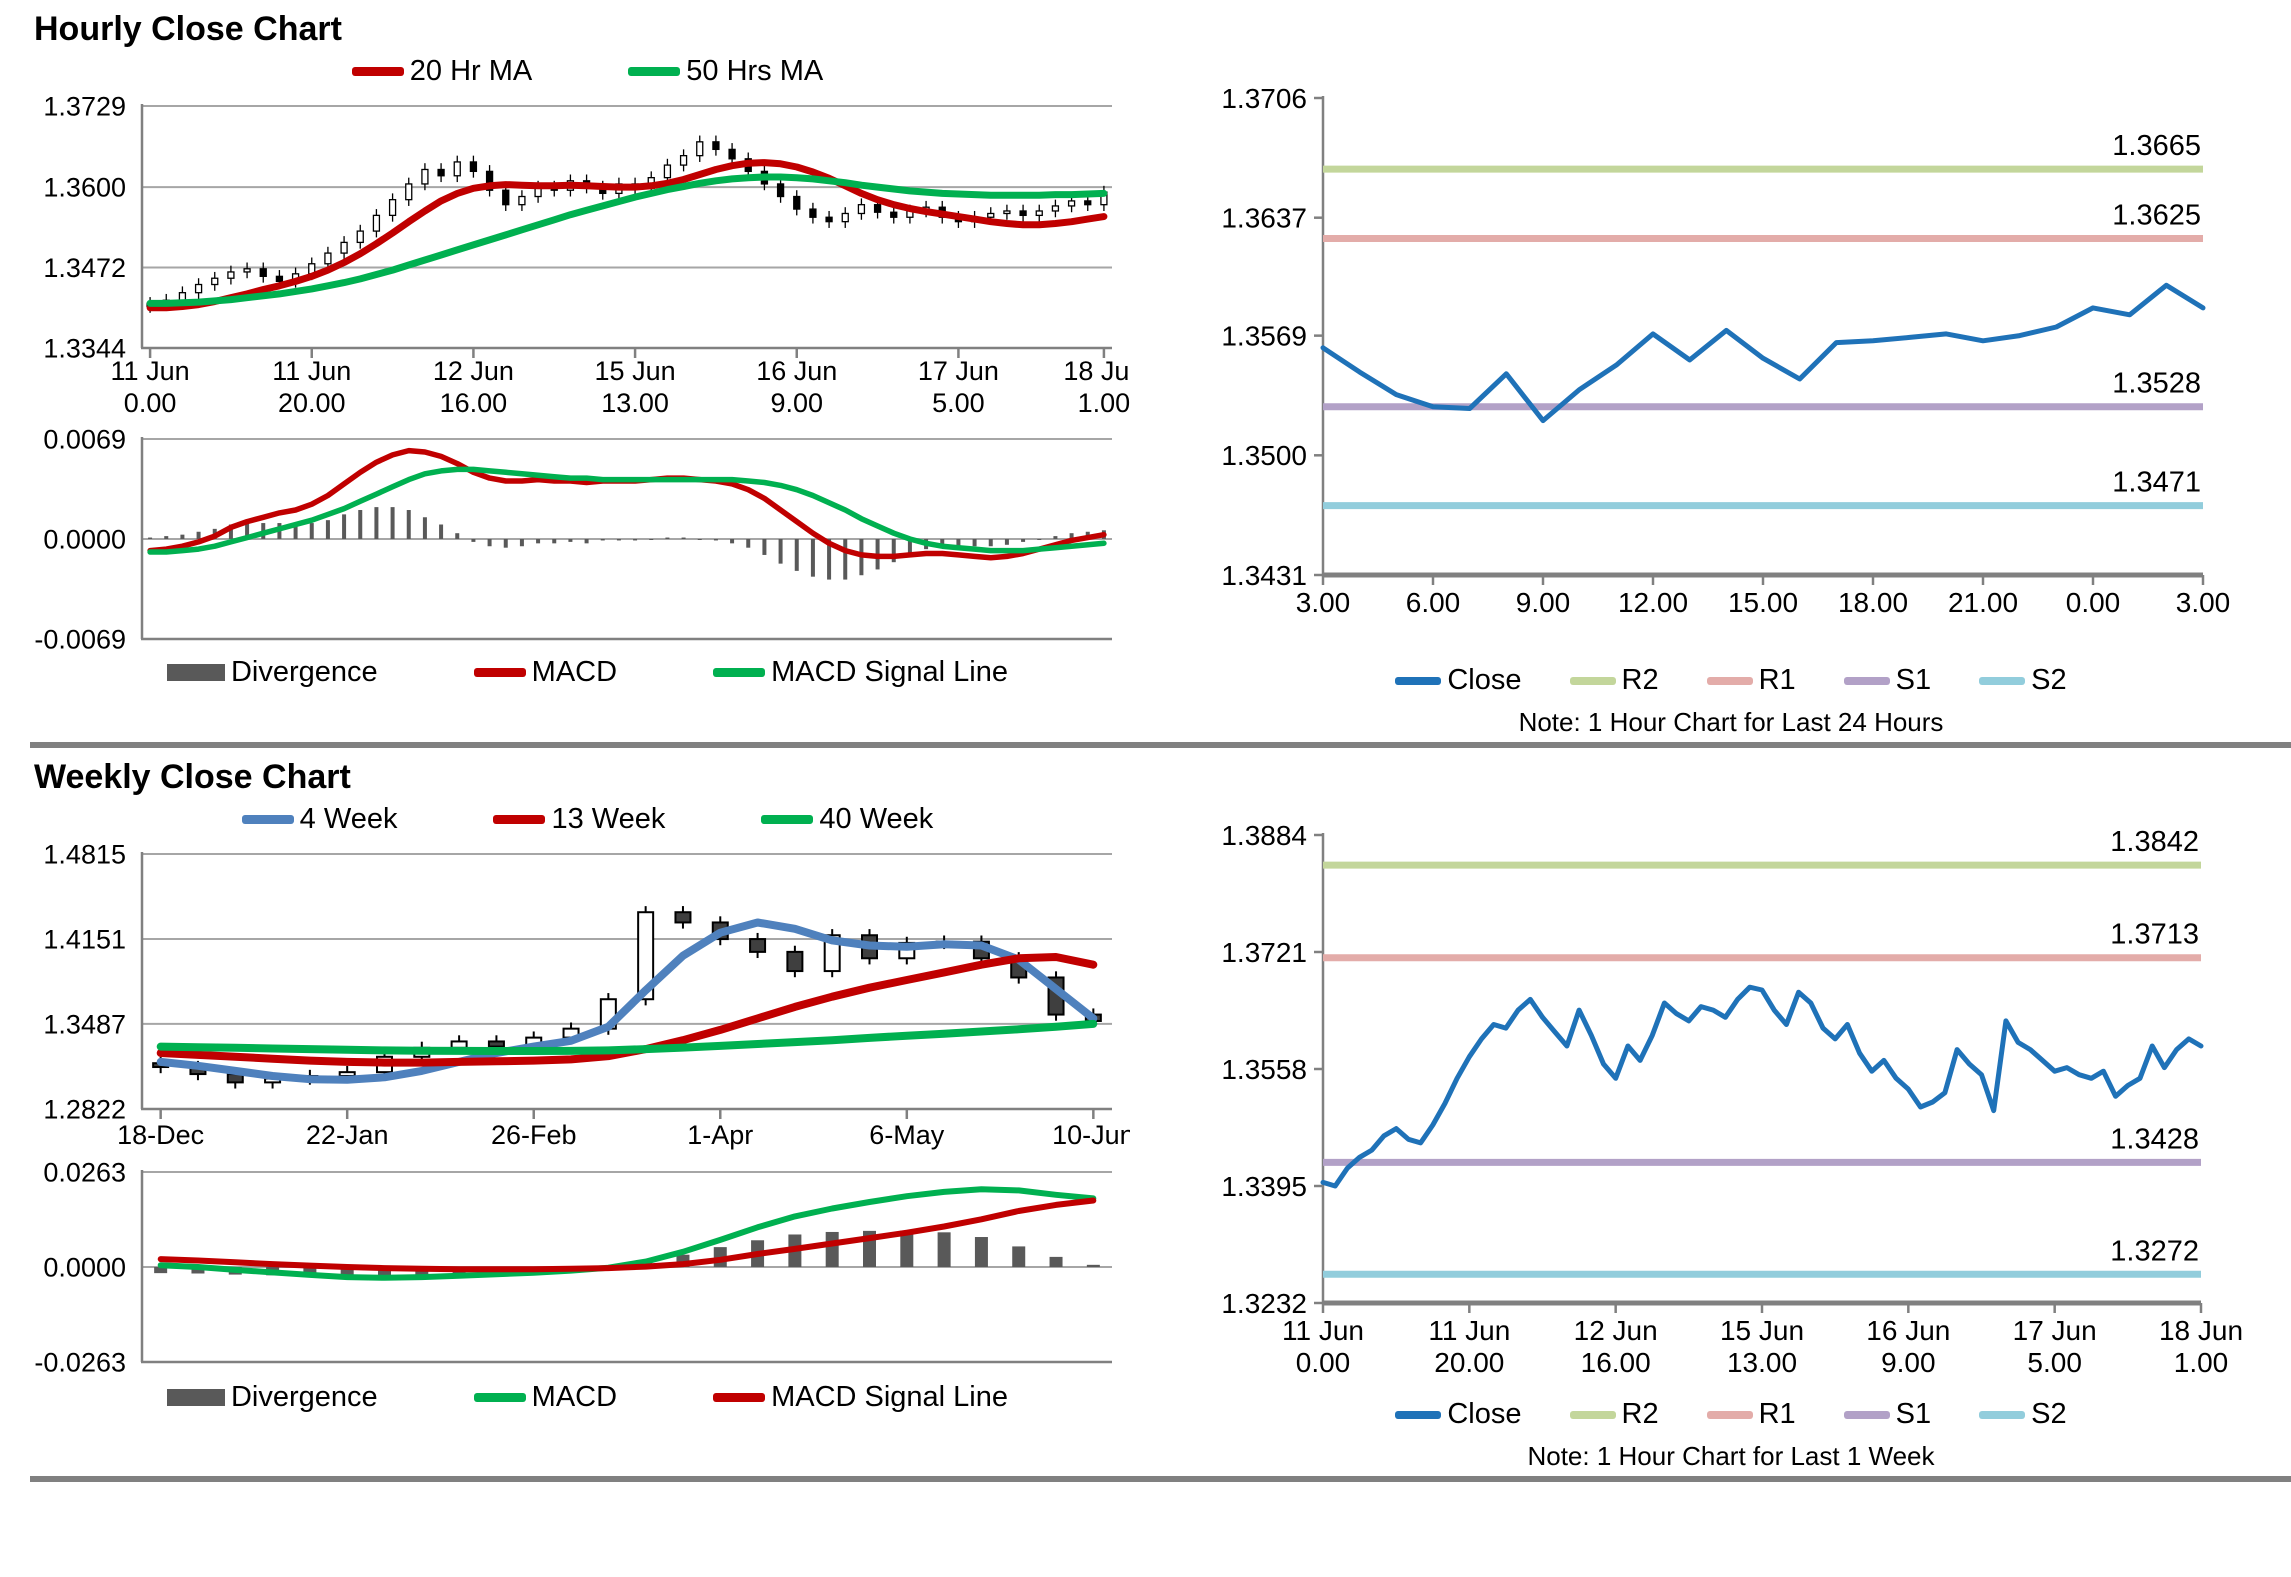 The height and width of the screenshot is (1577, 2291). I want to click on svg-text: 18.00, so click(1873, 602).